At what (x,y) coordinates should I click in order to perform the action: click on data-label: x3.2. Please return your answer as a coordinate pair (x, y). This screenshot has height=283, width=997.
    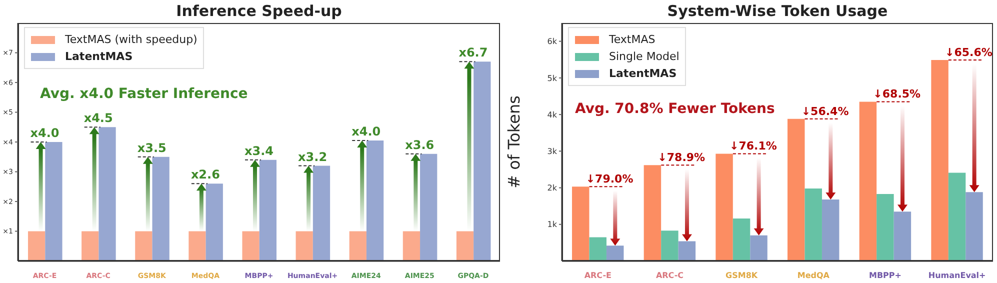
    Looking at the image, I should click on (313, 157).